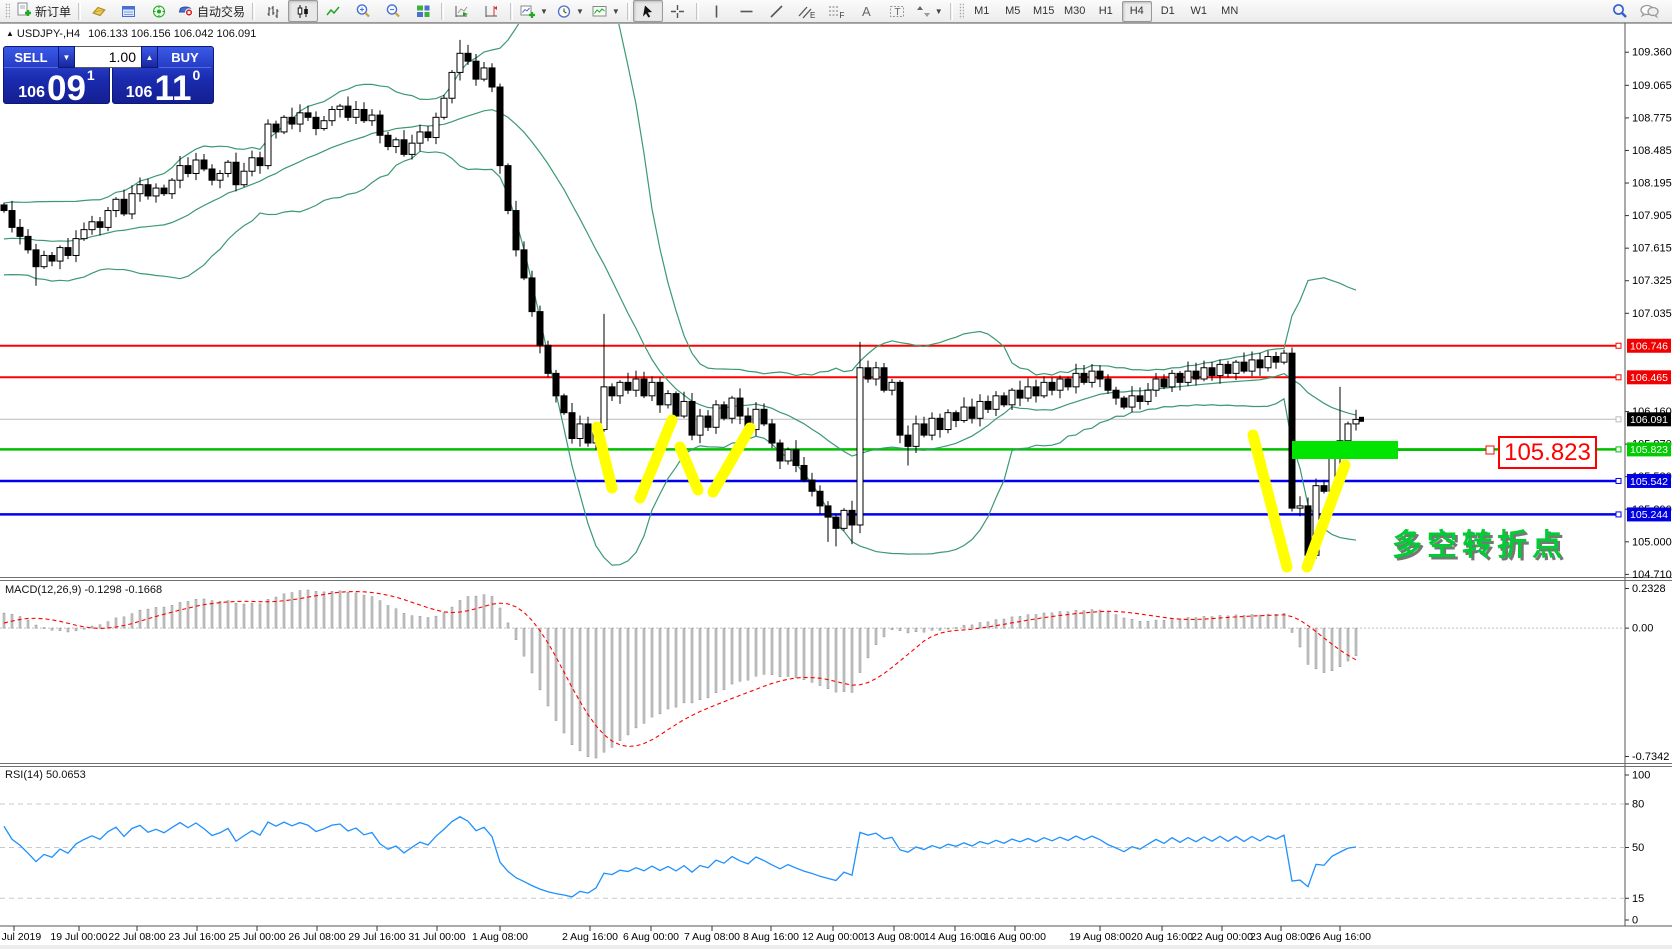  Describe the element at coordinates (221, 11) in the screenshot. I see `autotrading-label: 自动交易` at that location.